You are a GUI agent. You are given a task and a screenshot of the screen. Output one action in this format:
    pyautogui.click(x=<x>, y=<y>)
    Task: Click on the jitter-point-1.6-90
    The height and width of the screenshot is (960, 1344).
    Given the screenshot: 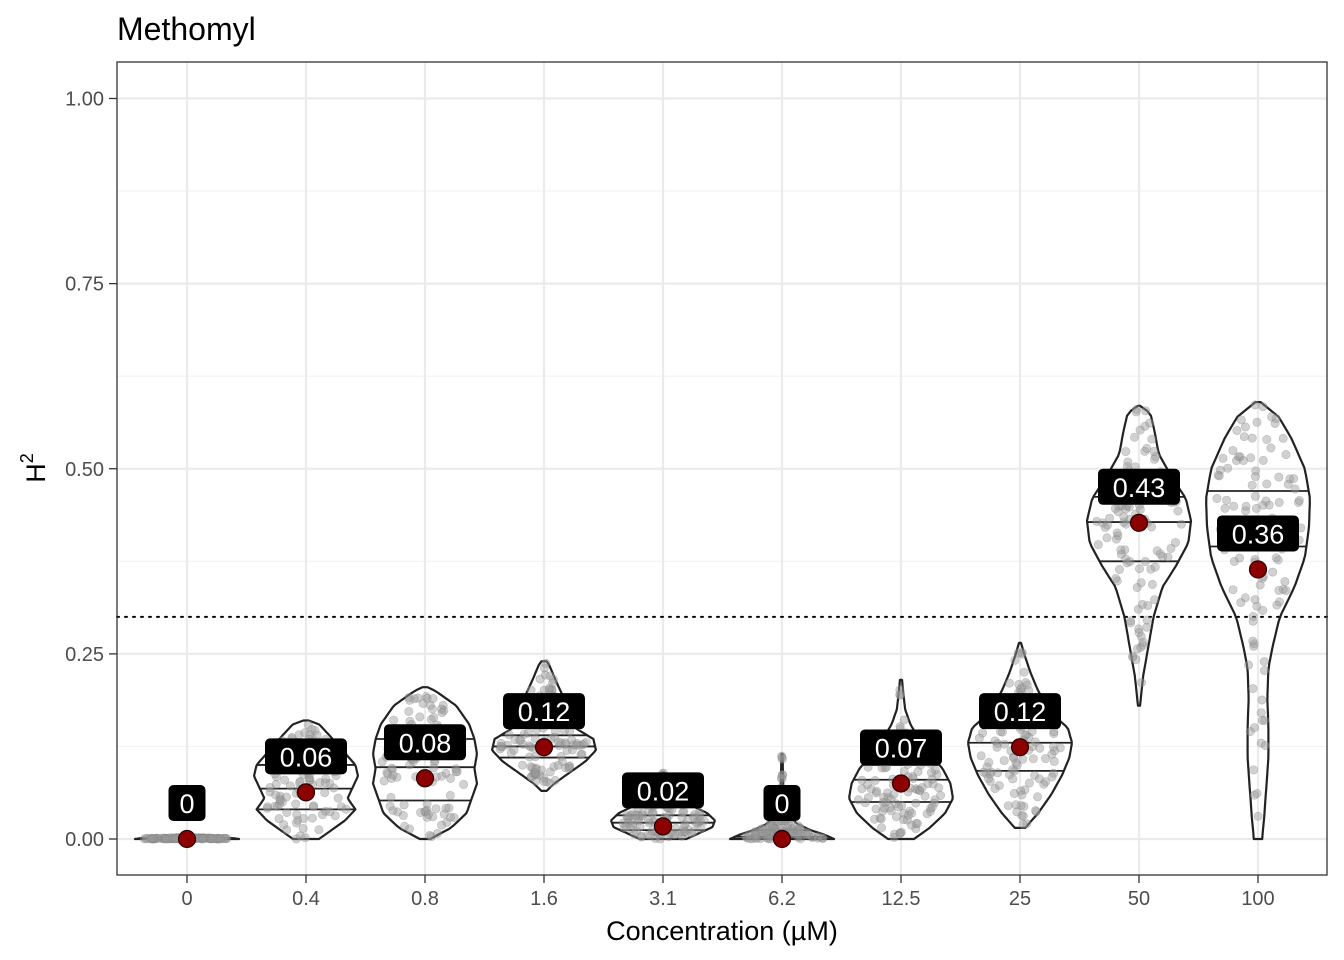 What is the action you would take?
    pyautogui.click(x=515, y=740)
    